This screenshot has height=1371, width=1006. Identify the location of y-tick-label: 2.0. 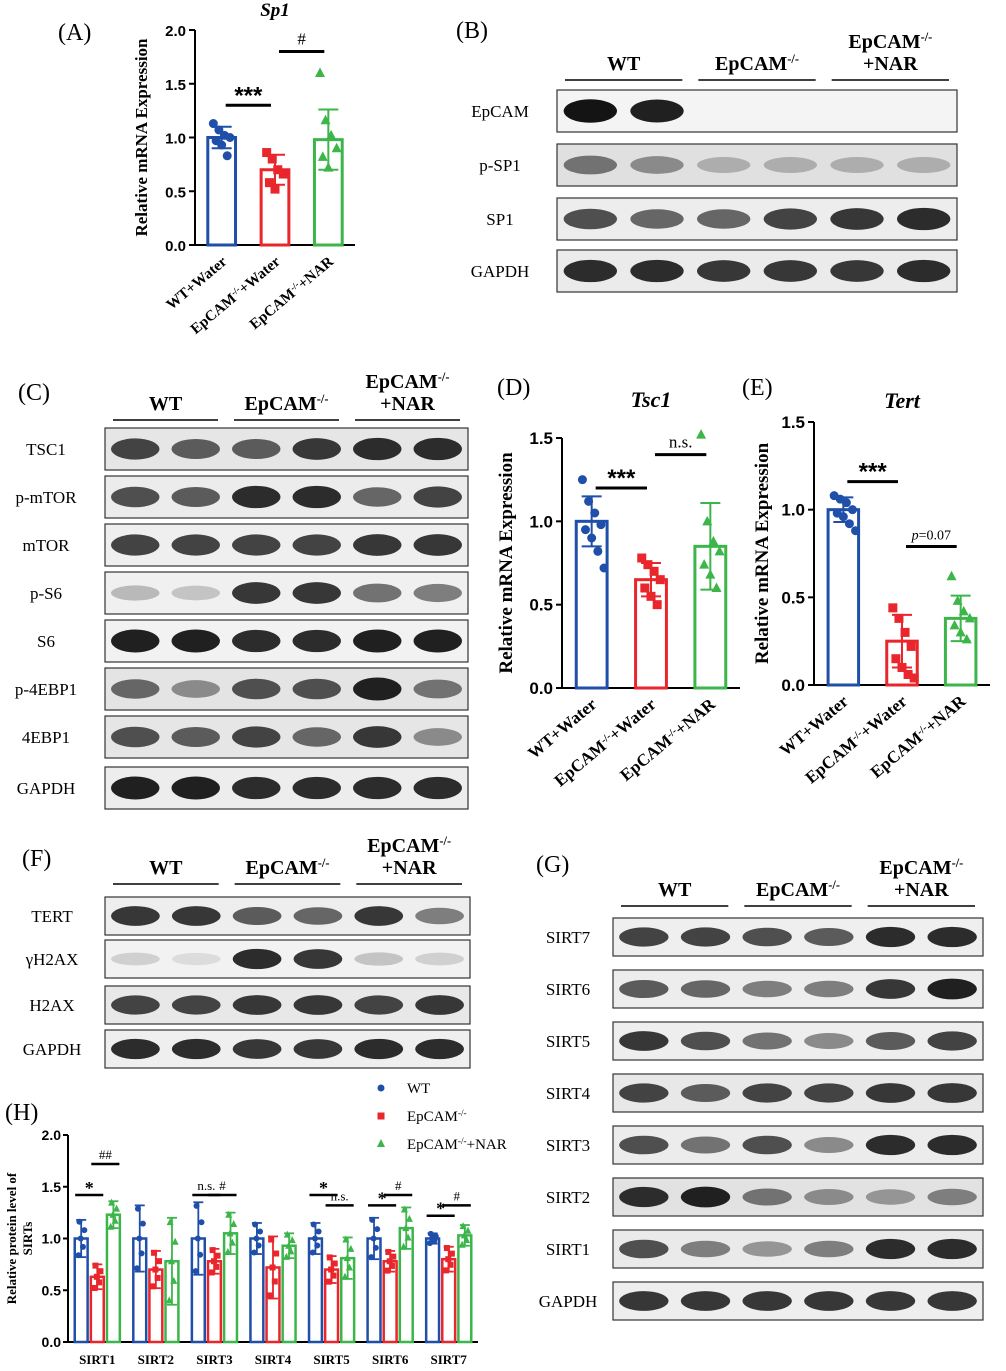
(52, 1135).